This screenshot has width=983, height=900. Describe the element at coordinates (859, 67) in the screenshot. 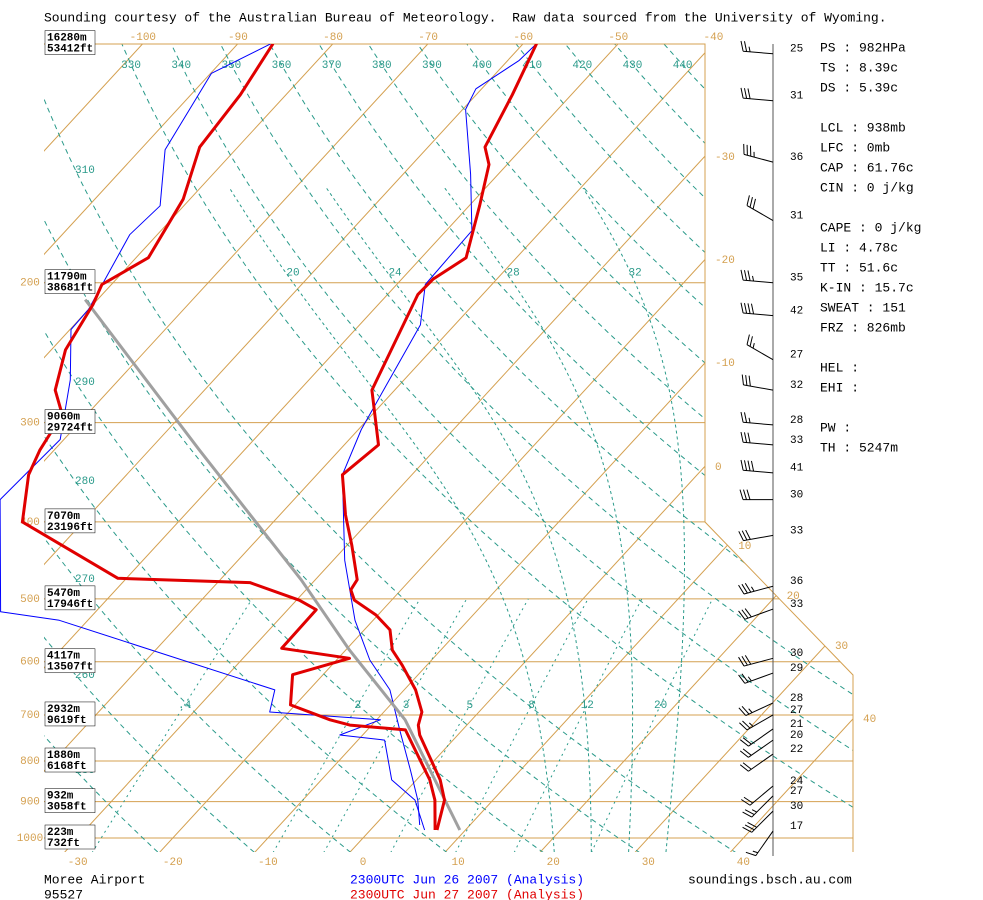

I see `index-value: TS : 8.39c` at that location.